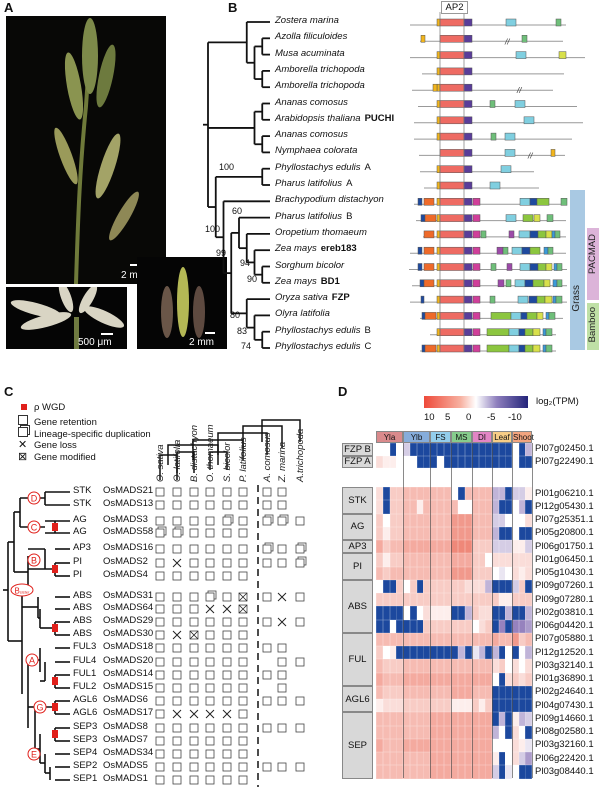  What do you see at coordinates (461, 437) in the screenshot?
I see `column-group-ms: MS` at bounding box center [461, 437].